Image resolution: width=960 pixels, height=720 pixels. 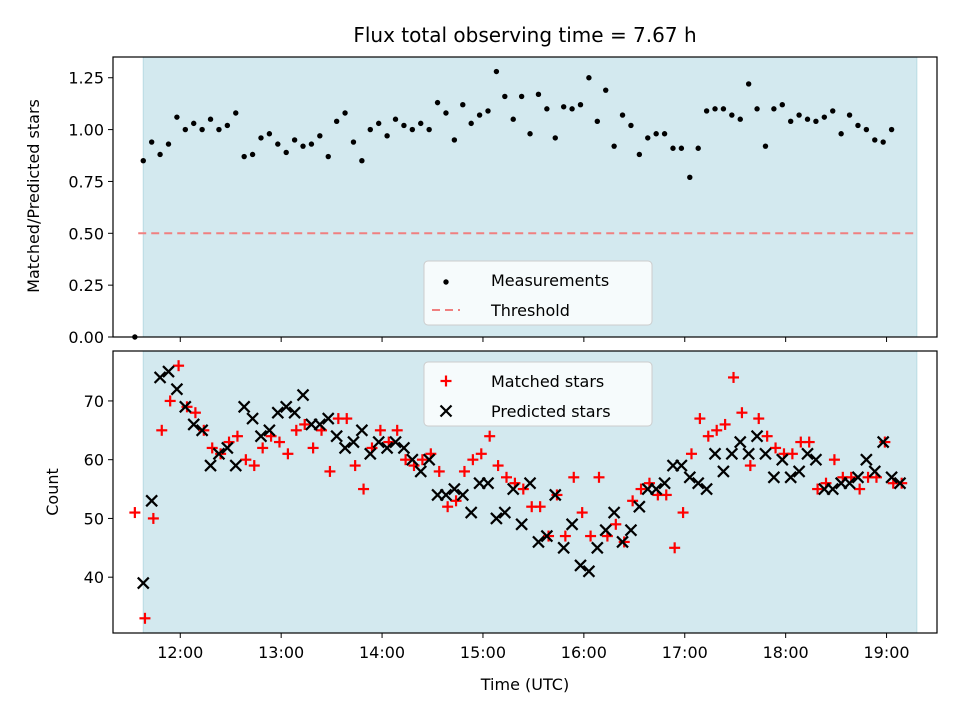 What do you see at coordinates (685, 652) in the screenshot?
I see `x-tick-label: 17:00` at bounding box center [685, 652].